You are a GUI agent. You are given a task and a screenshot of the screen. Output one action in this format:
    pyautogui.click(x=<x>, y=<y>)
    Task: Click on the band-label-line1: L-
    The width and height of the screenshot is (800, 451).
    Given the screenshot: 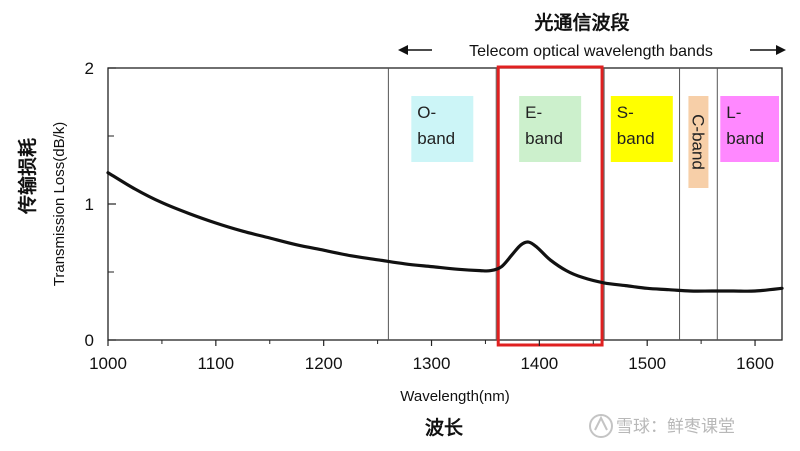 What is the action you would take?
    pyautogui.click(x=733, y=112)
    